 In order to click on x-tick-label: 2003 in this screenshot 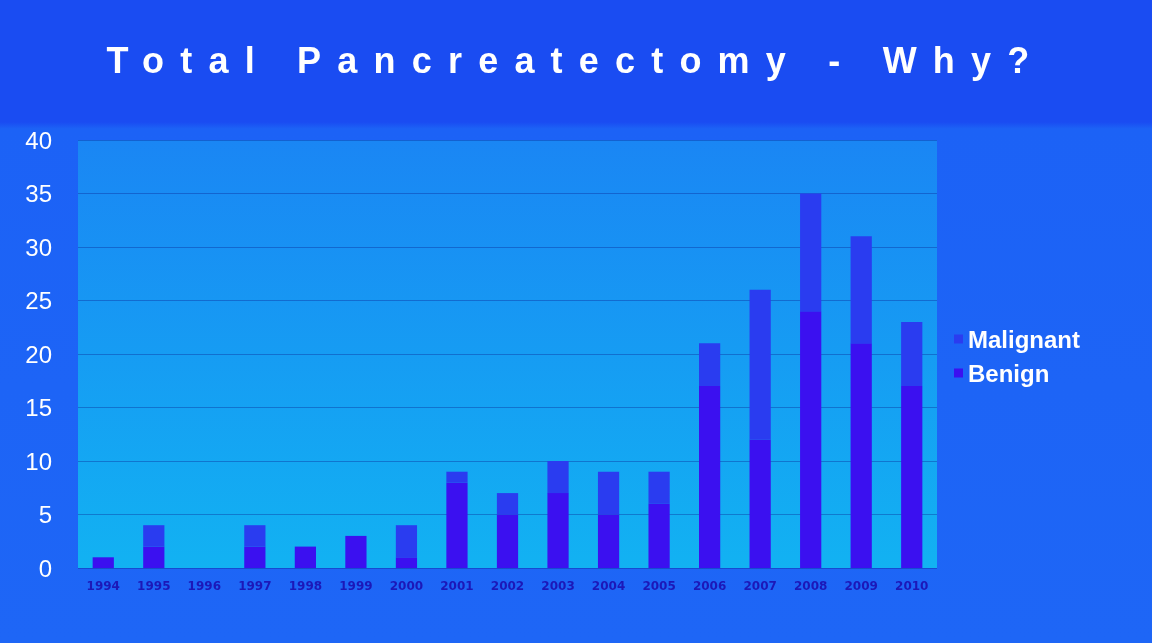, I will do `click(558, 586)`.